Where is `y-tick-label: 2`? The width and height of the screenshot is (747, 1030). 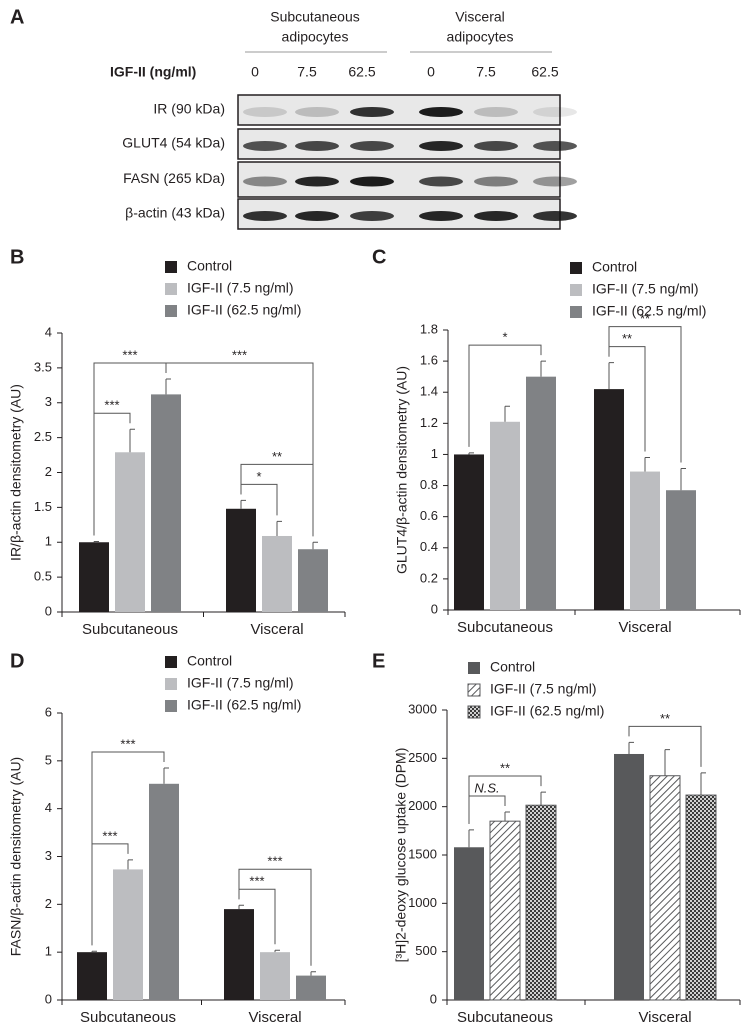
y-tick-label: 2 is located at coordinates (48, 471).